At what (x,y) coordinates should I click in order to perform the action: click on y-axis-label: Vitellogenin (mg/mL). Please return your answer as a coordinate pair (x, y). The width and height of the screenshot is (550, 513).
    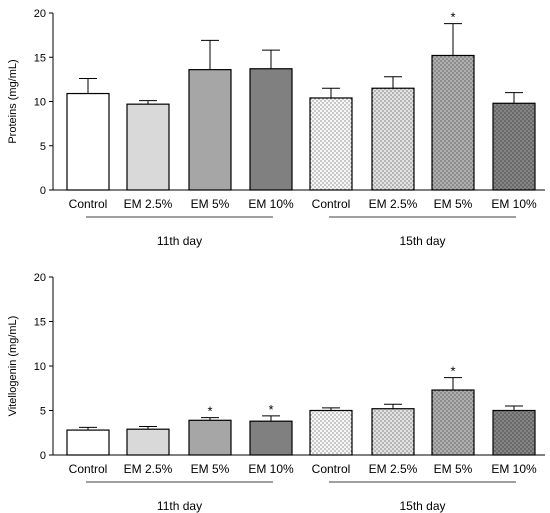
    Looking at the image, I should click on (13, 366).